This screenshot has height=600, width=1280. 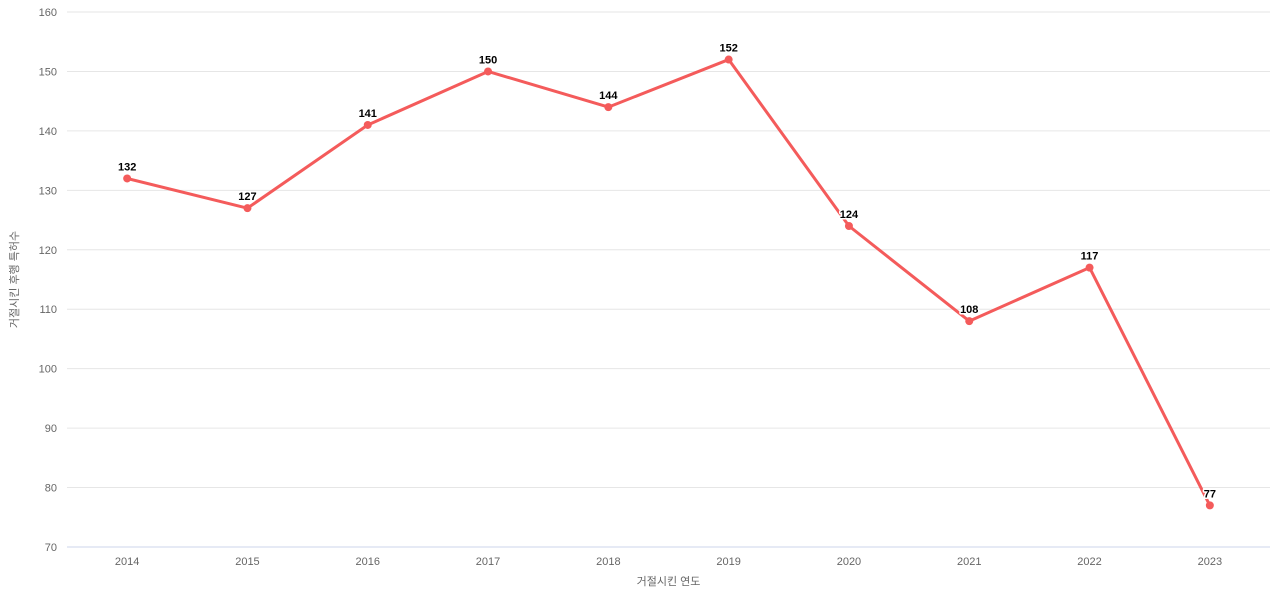 I want to click on x-axis-title: 거절시킨 연도, so click(x=669, y=581).